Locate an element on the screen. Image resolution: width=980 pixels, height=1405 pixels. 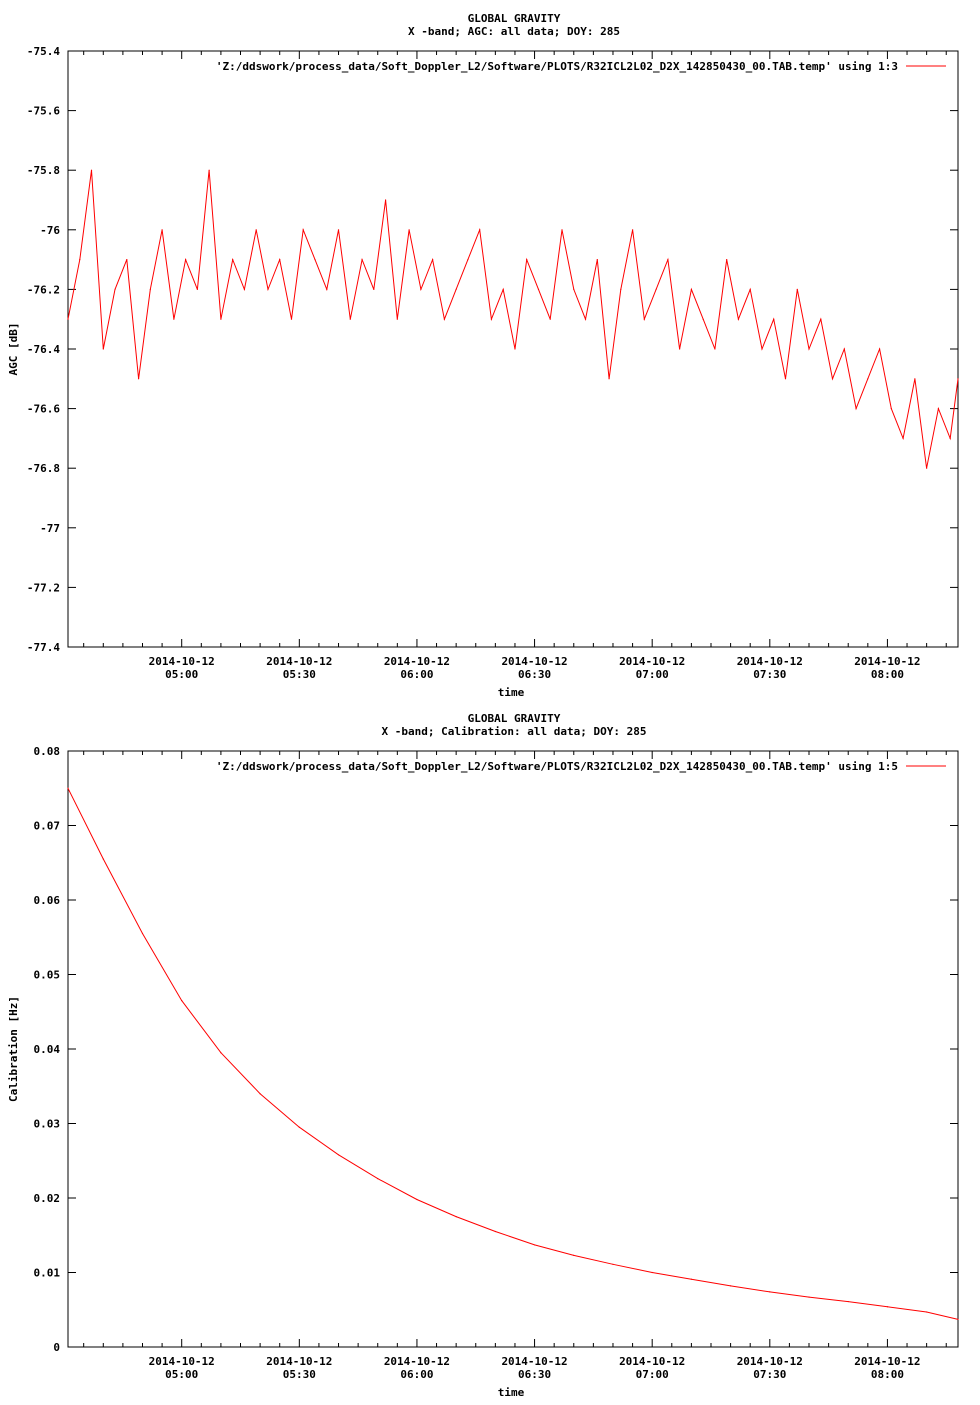
chart-subtitle: X -band; Calibration: all data; DOY: 285 is located at coordinates (514, 731).